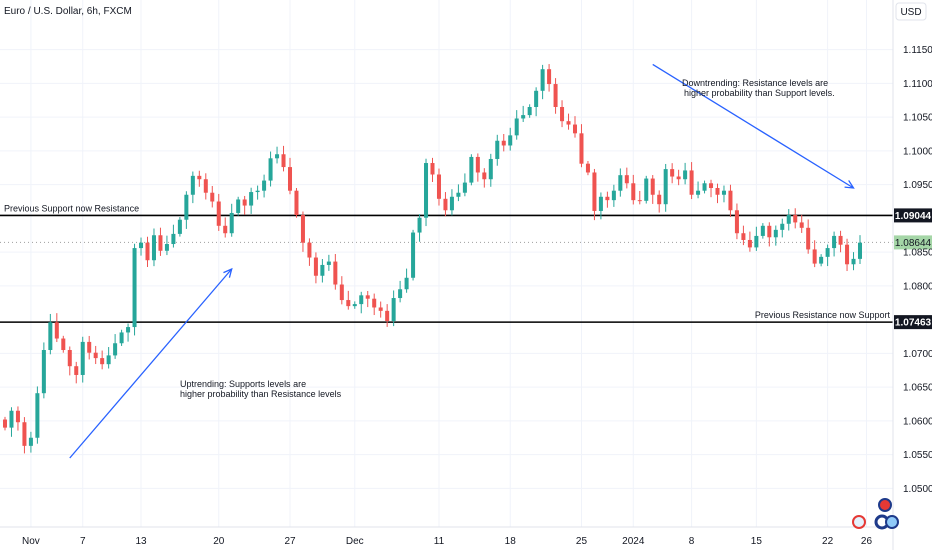 The image size is (932, 550). Describe the element at coordinates (141, 541) in the screenshot. I see `x-tick-label: 13` at that location.